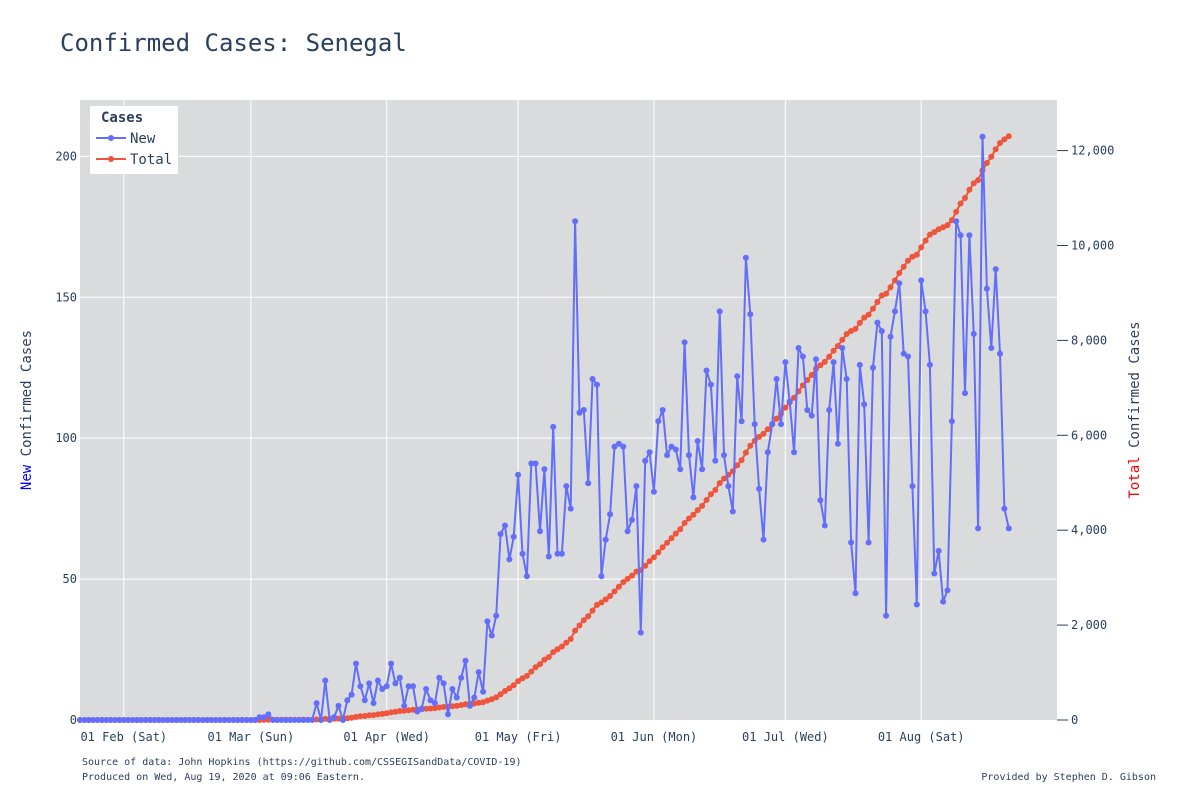 This screenshot has width=1200, height=800. I want to click on y-right-tick-label: 6,000, so click(1089, 435).